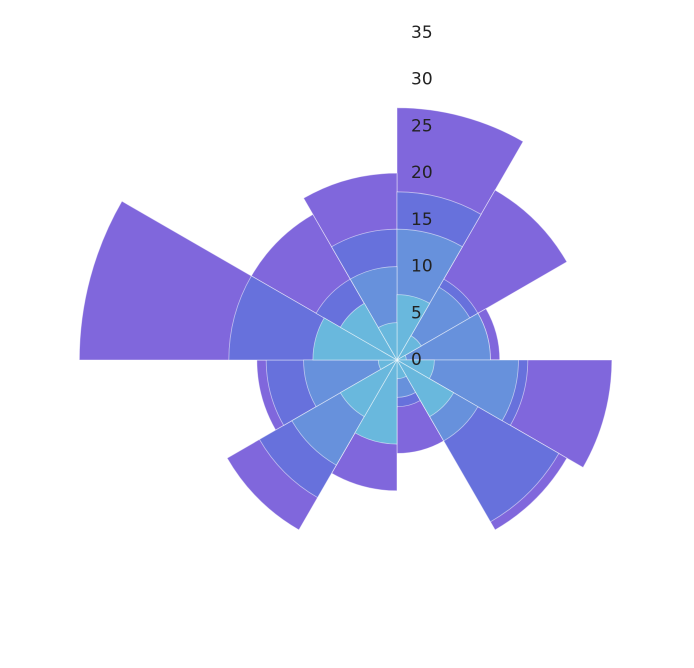 The height and width of the screenshot is (668, 694). I want to click on radial-tick-label: 25, so click(422, 126).